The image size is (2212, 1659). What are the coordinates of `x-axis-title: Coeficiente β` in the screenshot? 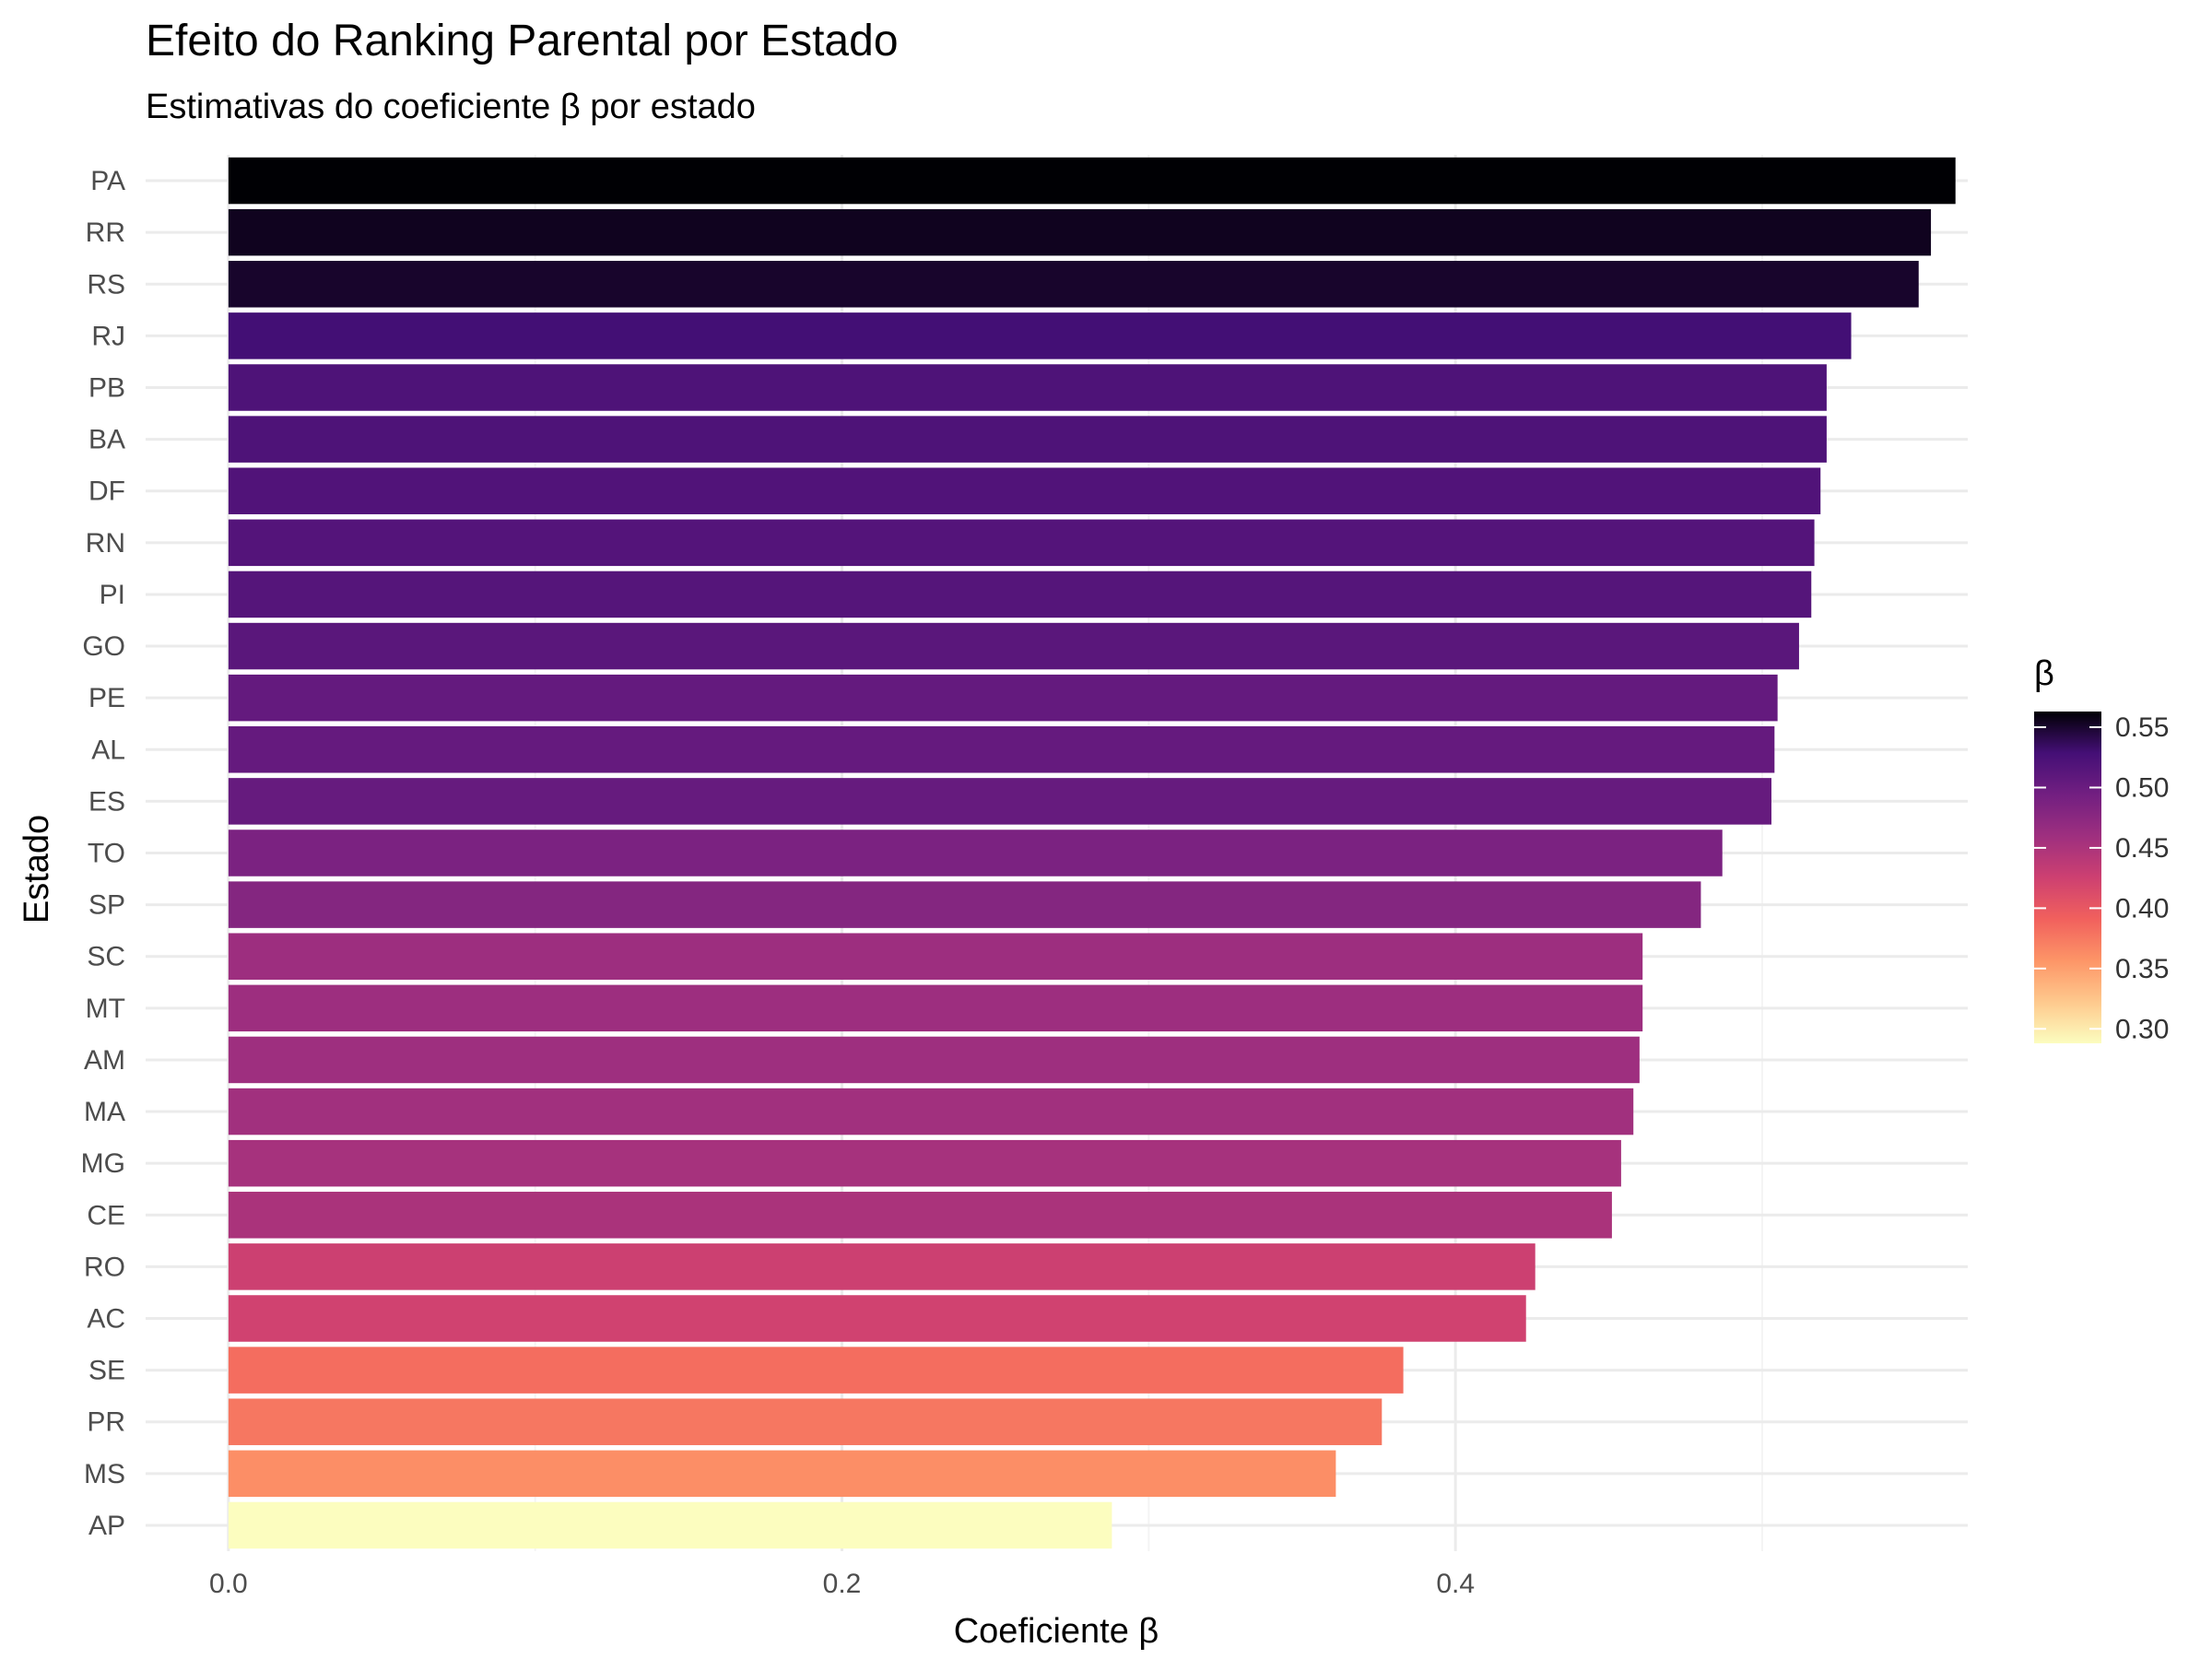 It's located at (1056, 1631).